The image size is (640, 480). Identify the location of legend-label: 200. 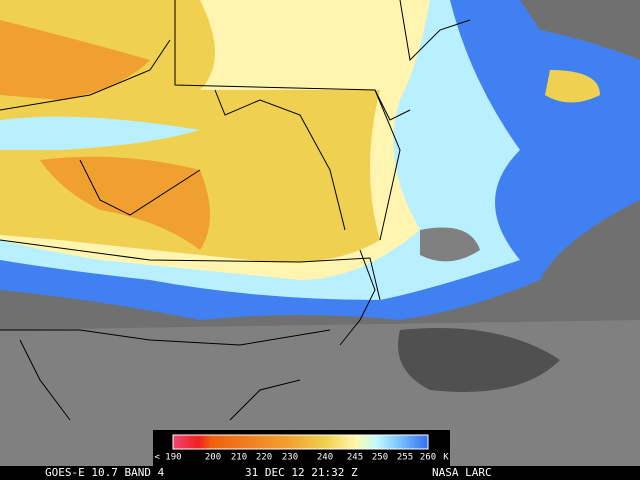
(213, 458).